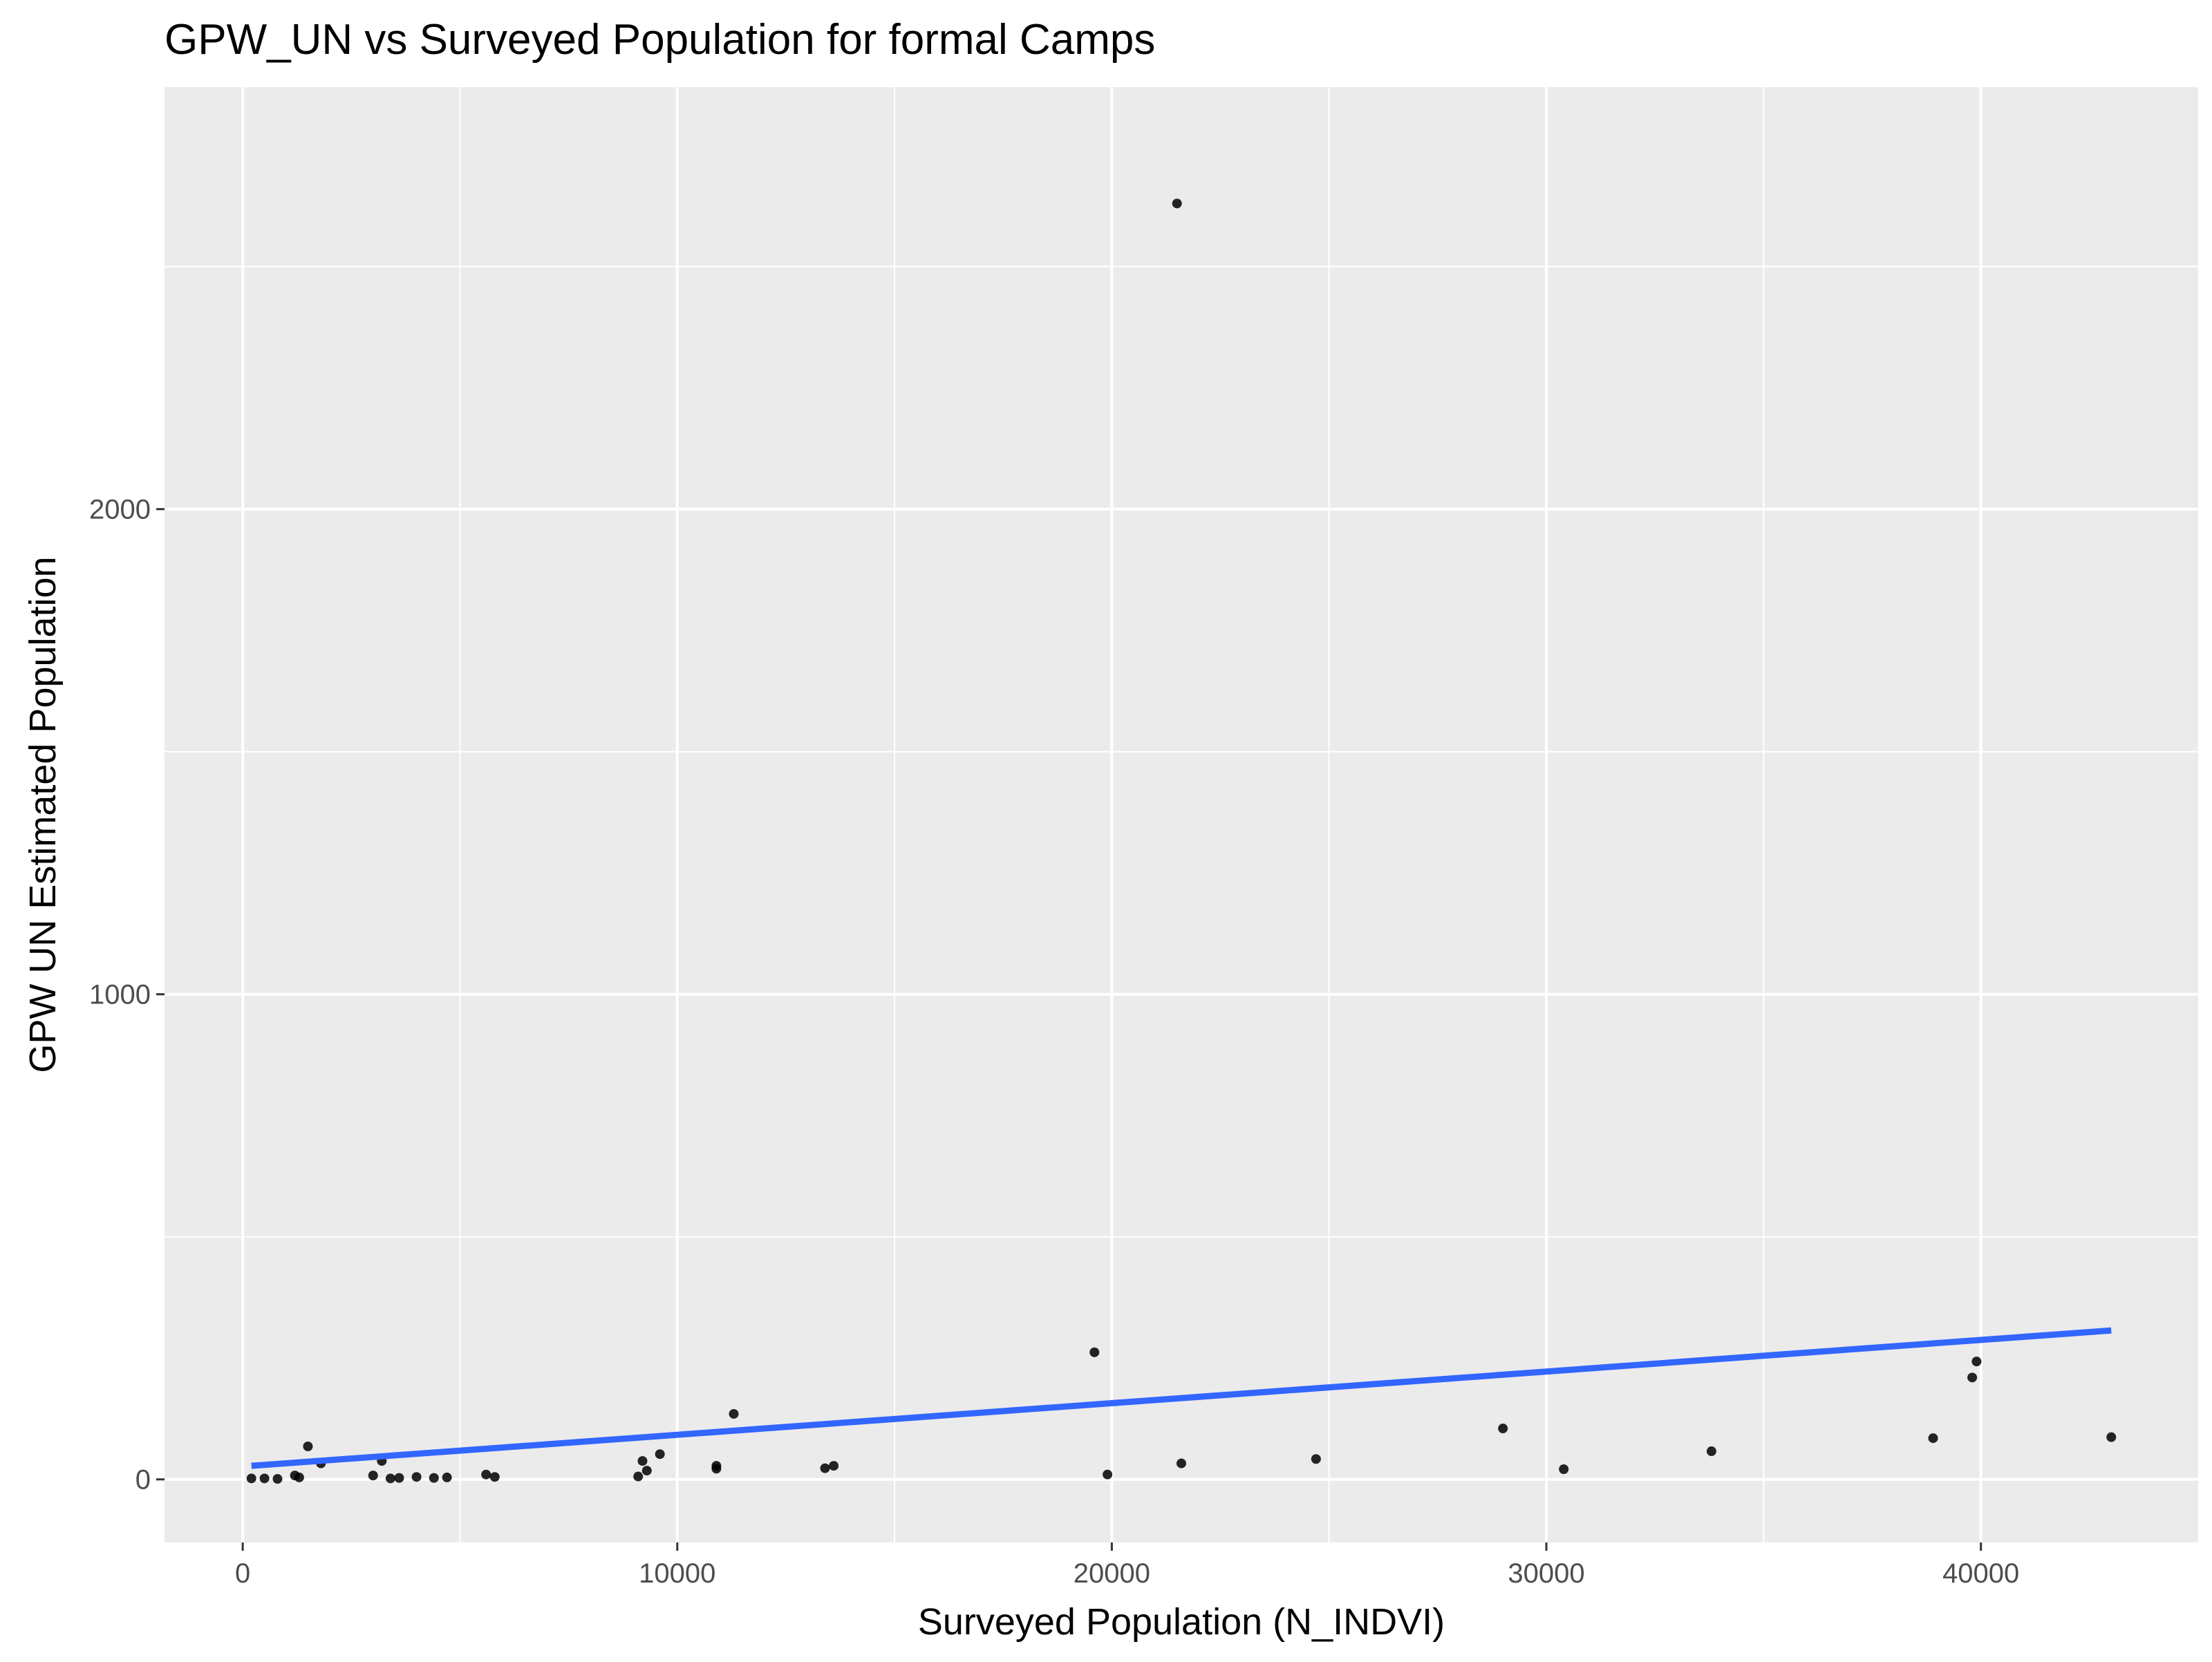 The width and height of the screenshot is (2212, 1662). What do you see at coordinates (1181, 1622) in the screenshot?
I see `x-axis-title: Surveyed Population (N_INDVI)` at bounding box center [1181, 1622].